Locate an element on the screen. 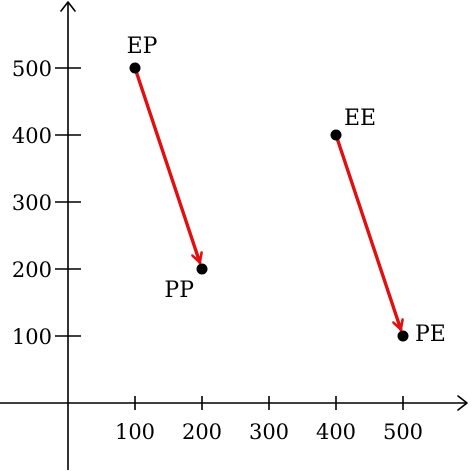  y-tick-label: 400 is located at coordinates (32, 136).